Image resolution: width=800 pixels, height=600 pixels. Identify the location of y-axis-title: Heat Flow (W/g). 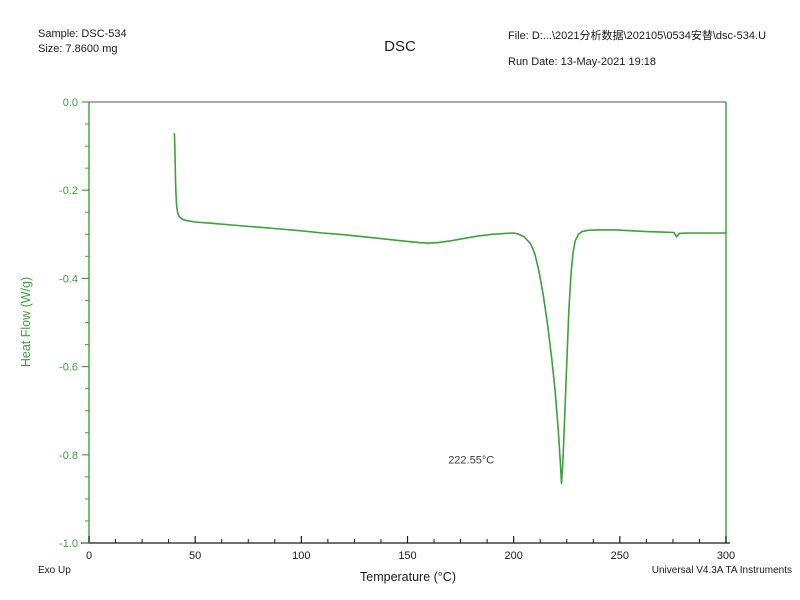
(26, 322).